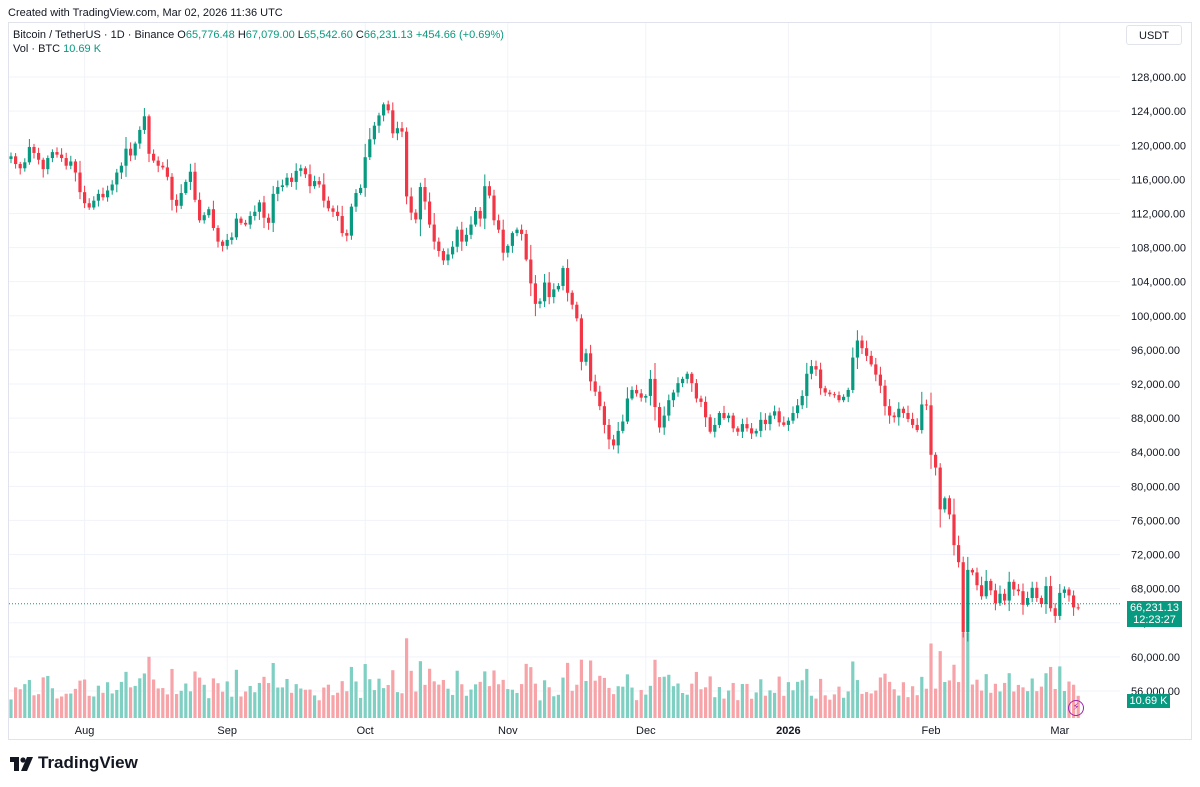 This screenshot has width=1200, height=787. What do you see at coordinates (21, 764) in the screenshot?
I see `tradingview-logo-icon` at bounding box center [21, 764].